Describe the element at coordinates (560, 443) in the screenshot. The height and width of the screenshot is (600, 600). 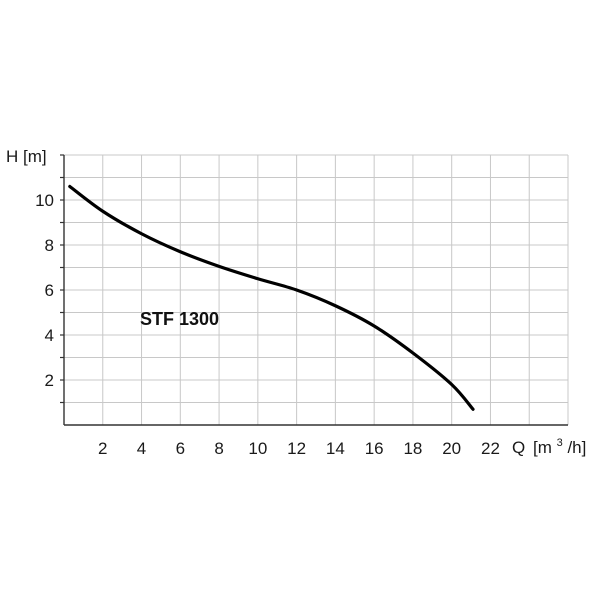
I see `x-axis-unit-sup: 3` at that location.